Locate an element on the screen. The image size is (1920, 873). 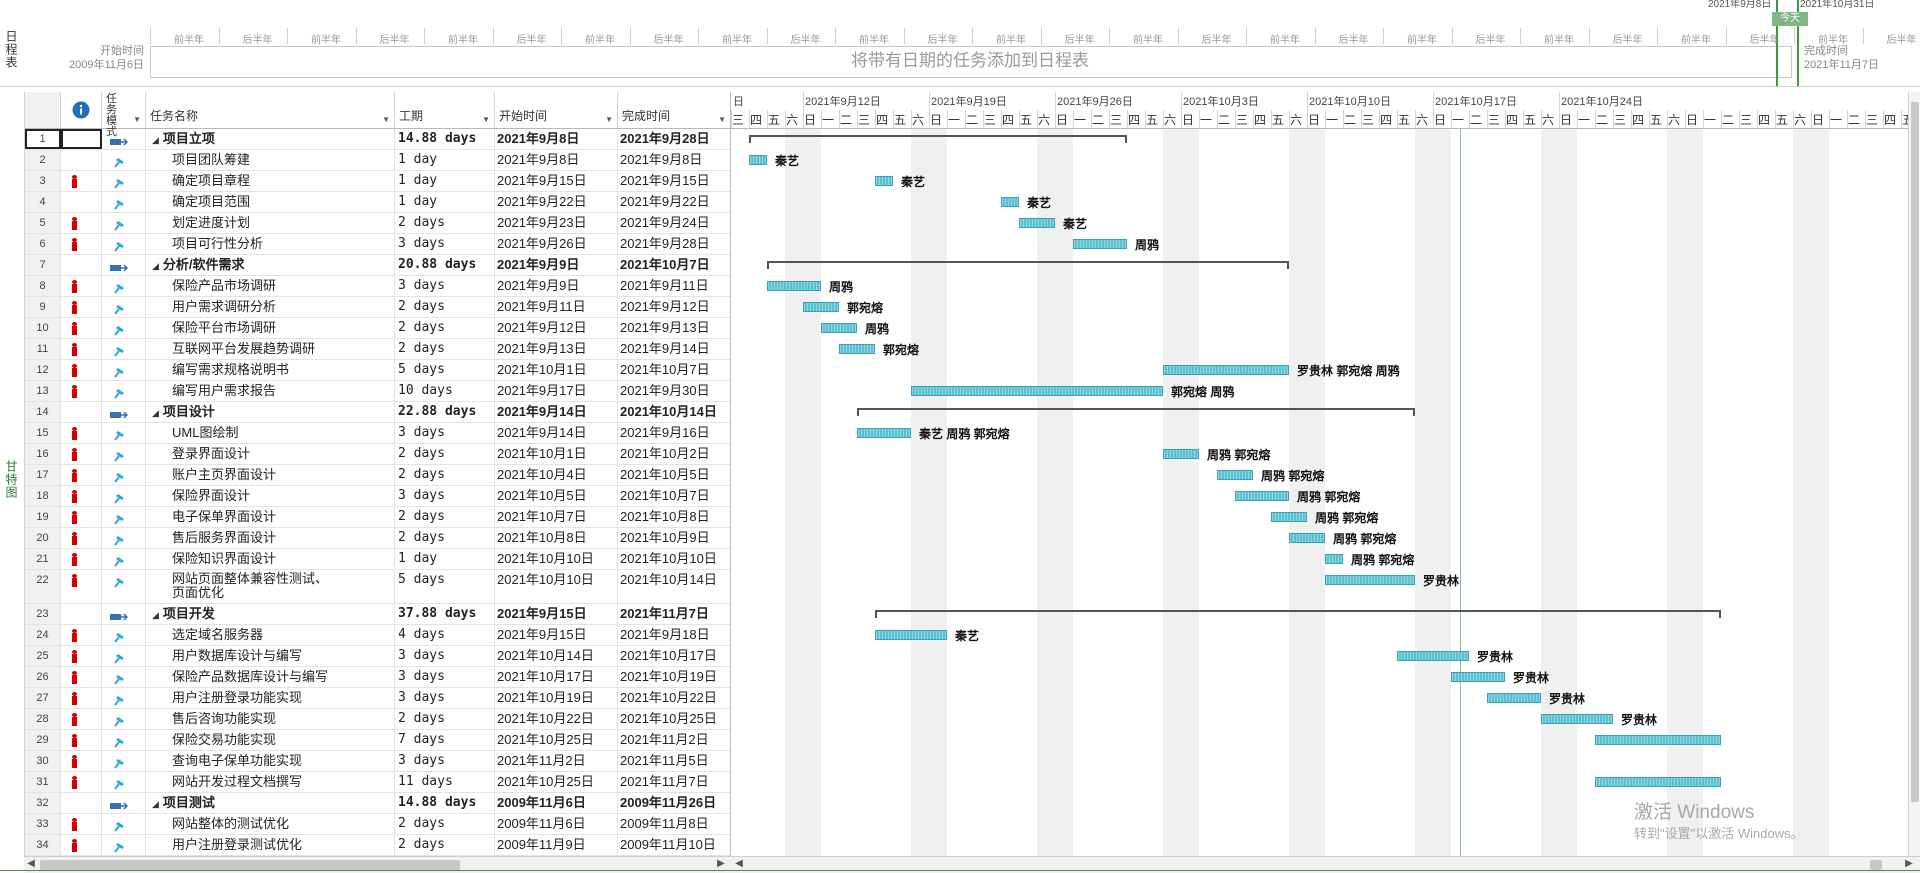
row-number: 11 is located at coordinates (43, 349).